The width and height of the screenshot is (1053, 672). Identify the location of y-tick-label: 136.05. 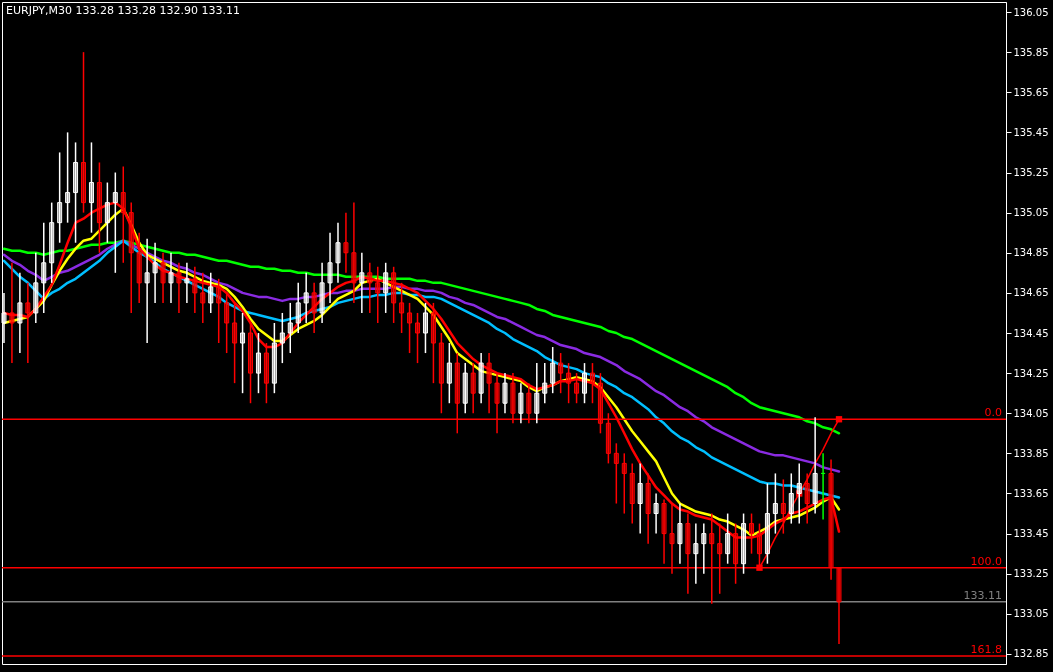
(1031, 12).